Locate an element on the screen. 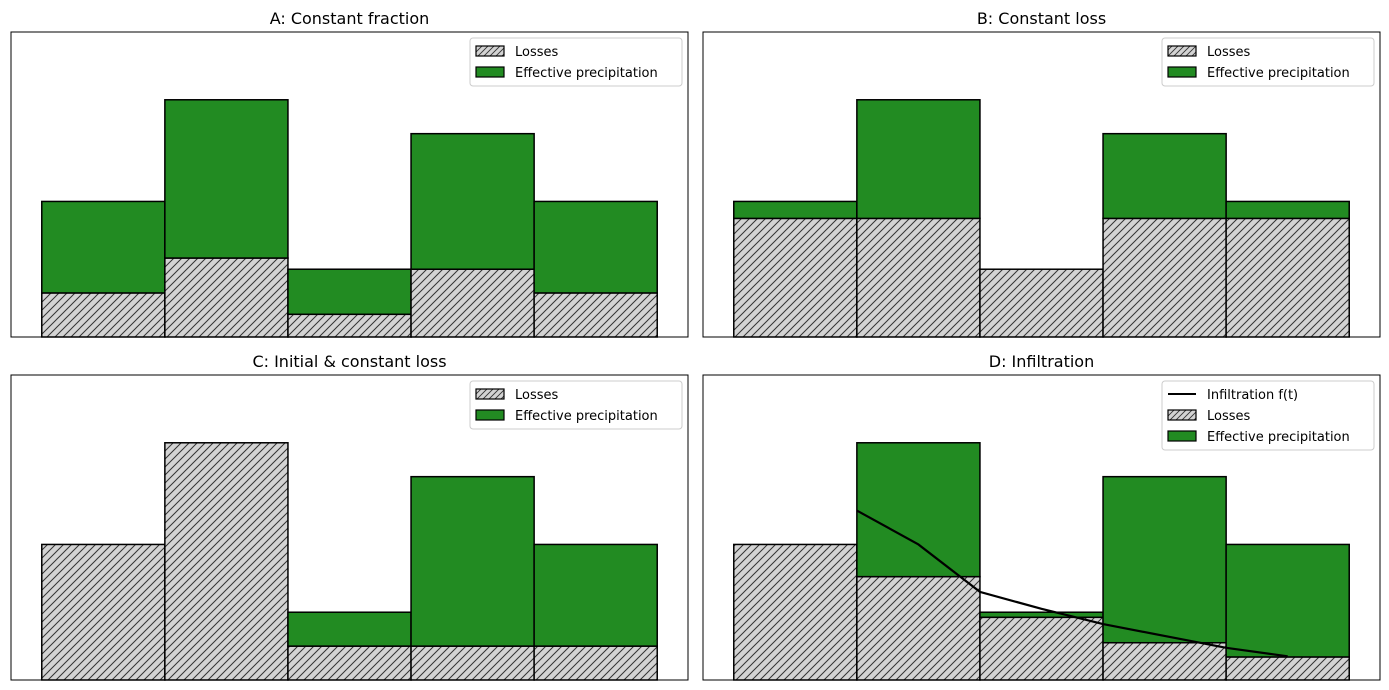 This screenshot has height=690, width=1389. panel-title: C: Initial & constant loss is located at coordinates (349, 361).